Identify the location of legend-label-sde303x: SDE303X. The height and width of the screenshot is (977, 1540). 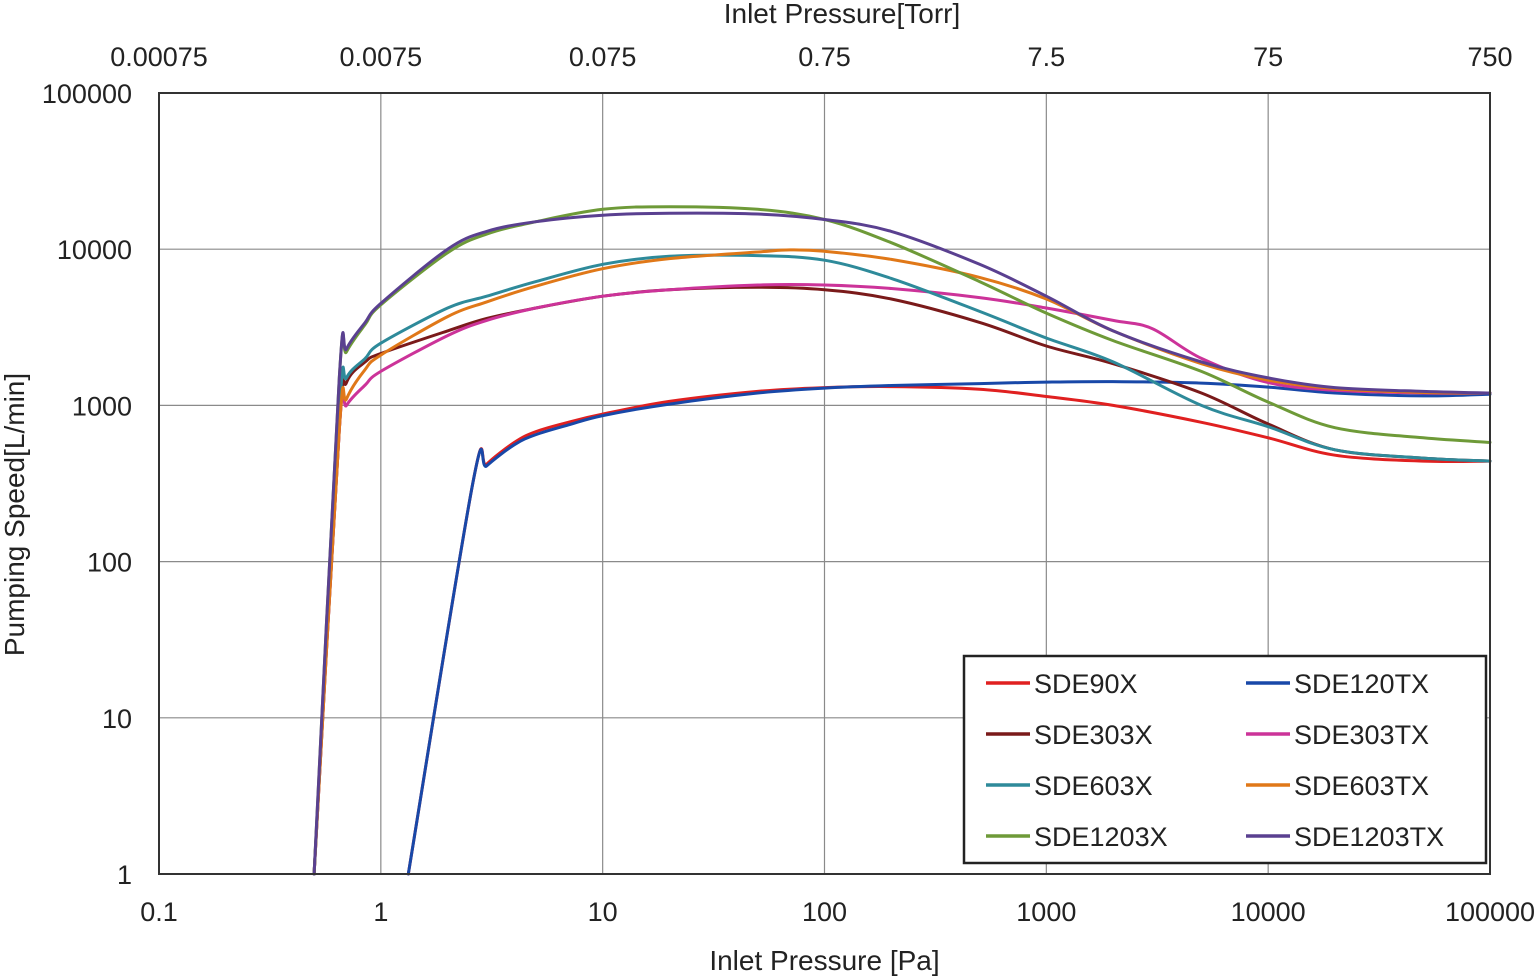
(1093, 735).